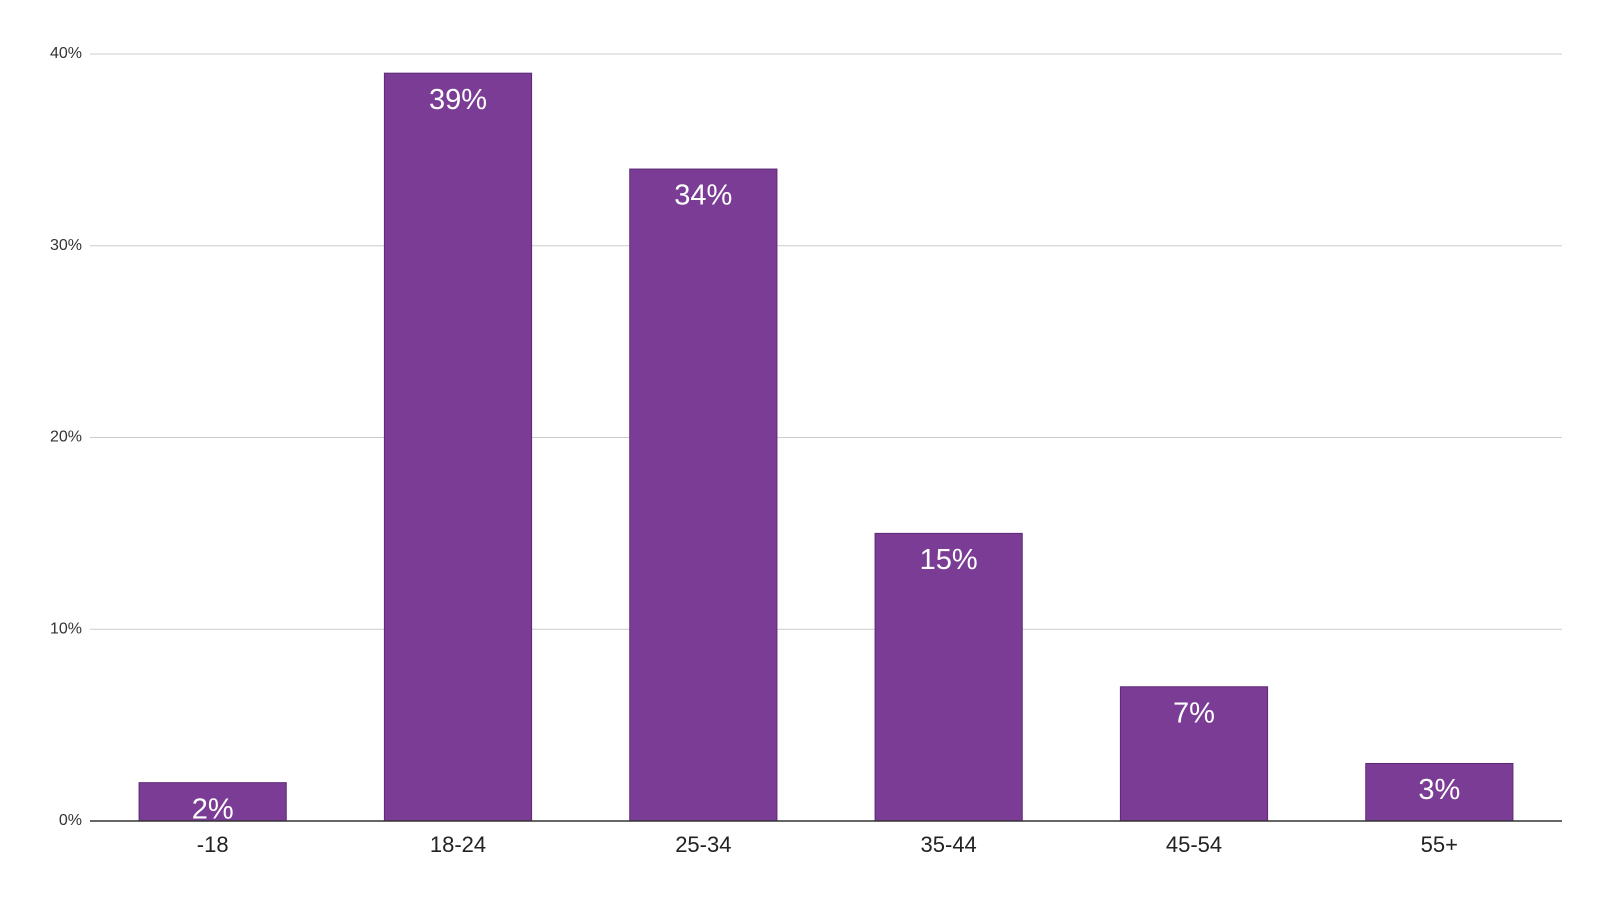  What do you see at coordinates (70, 820) in the screenshot?
I see `y-tick-label: 0%` at bounding box center [70, 820].